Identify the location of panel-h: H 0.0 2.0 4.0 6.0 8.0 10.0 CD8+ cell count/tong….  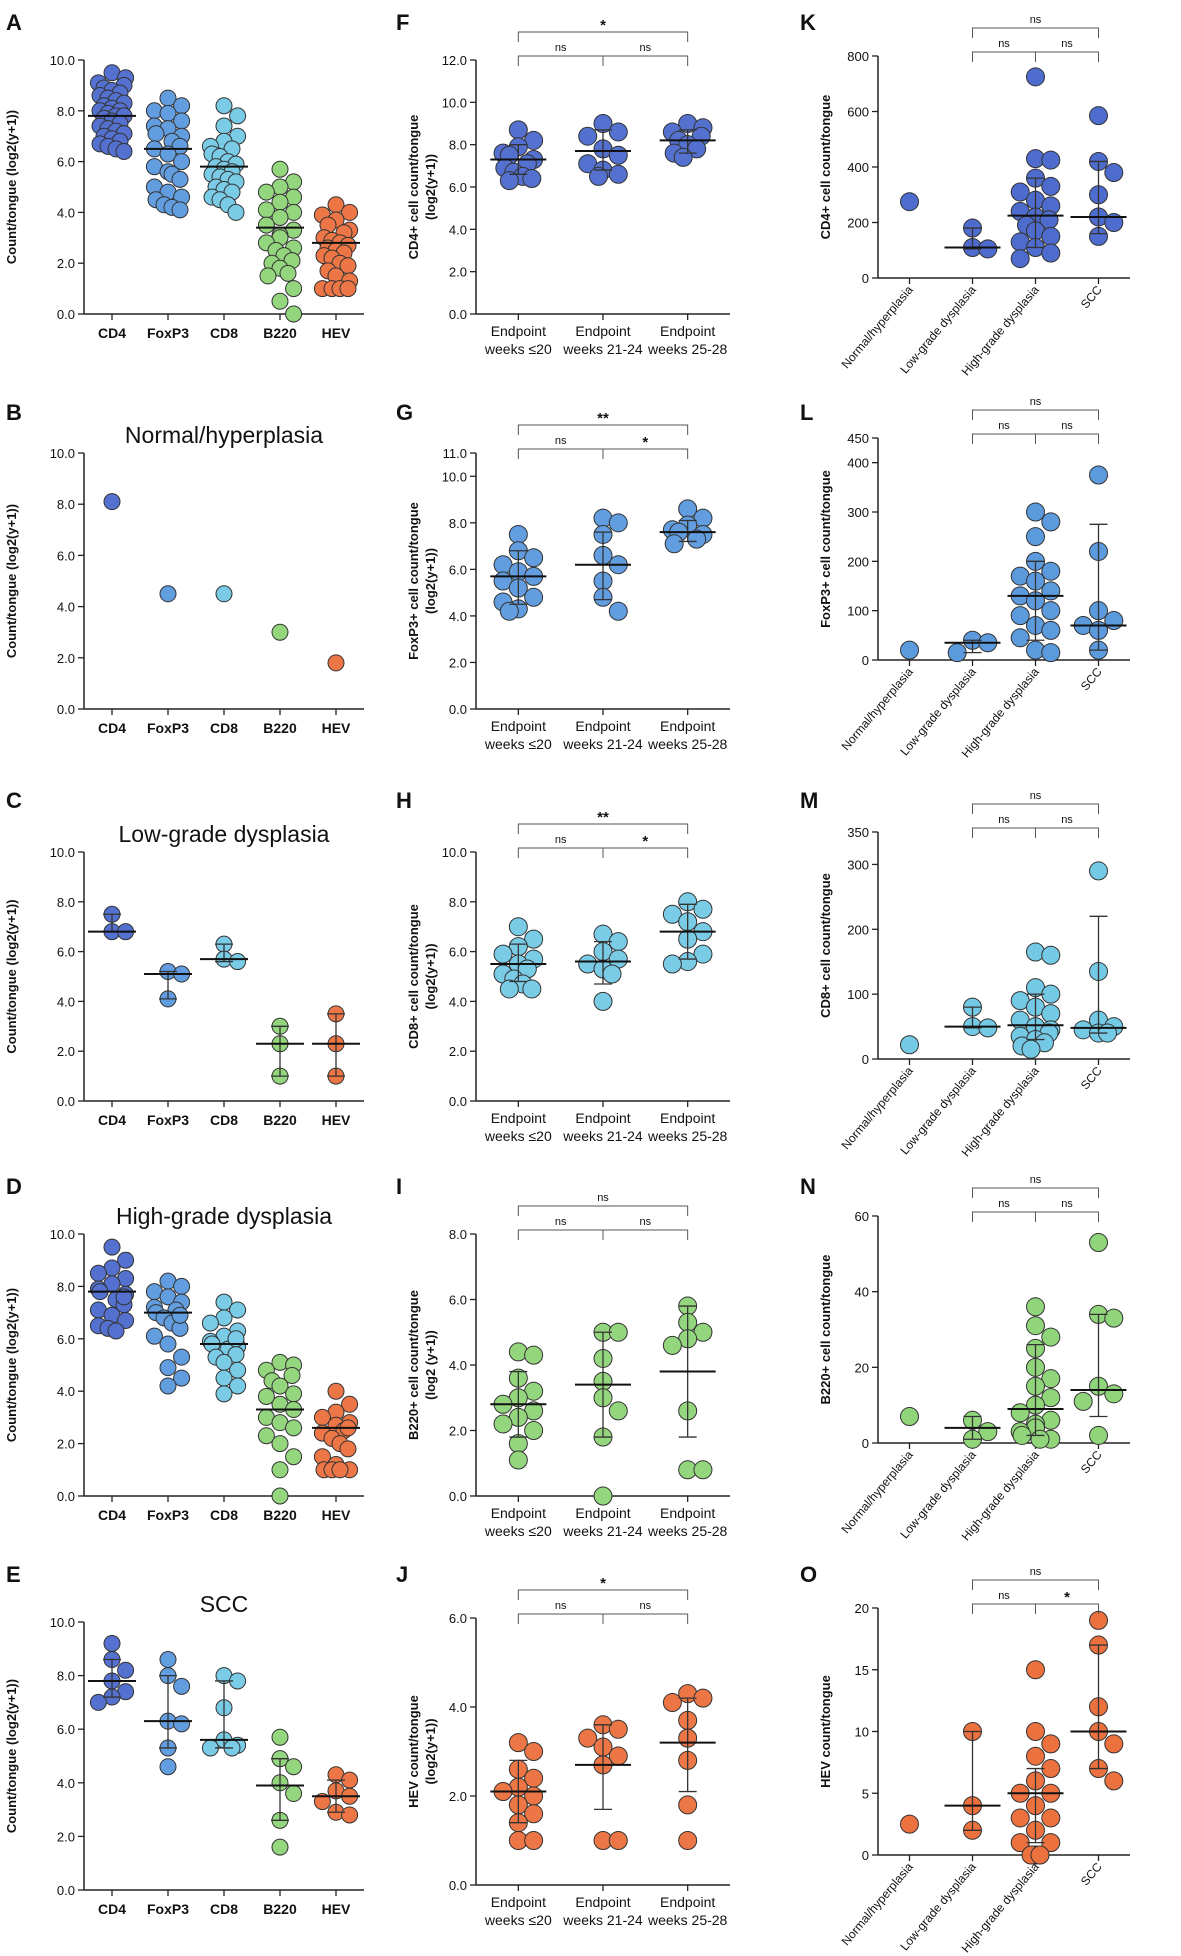
(563, 966).